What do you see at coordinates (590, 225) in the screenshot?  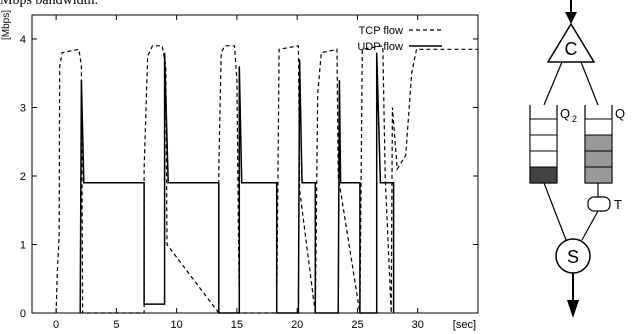 I see `token-to-scheduler` at bounding box center [590, 225].